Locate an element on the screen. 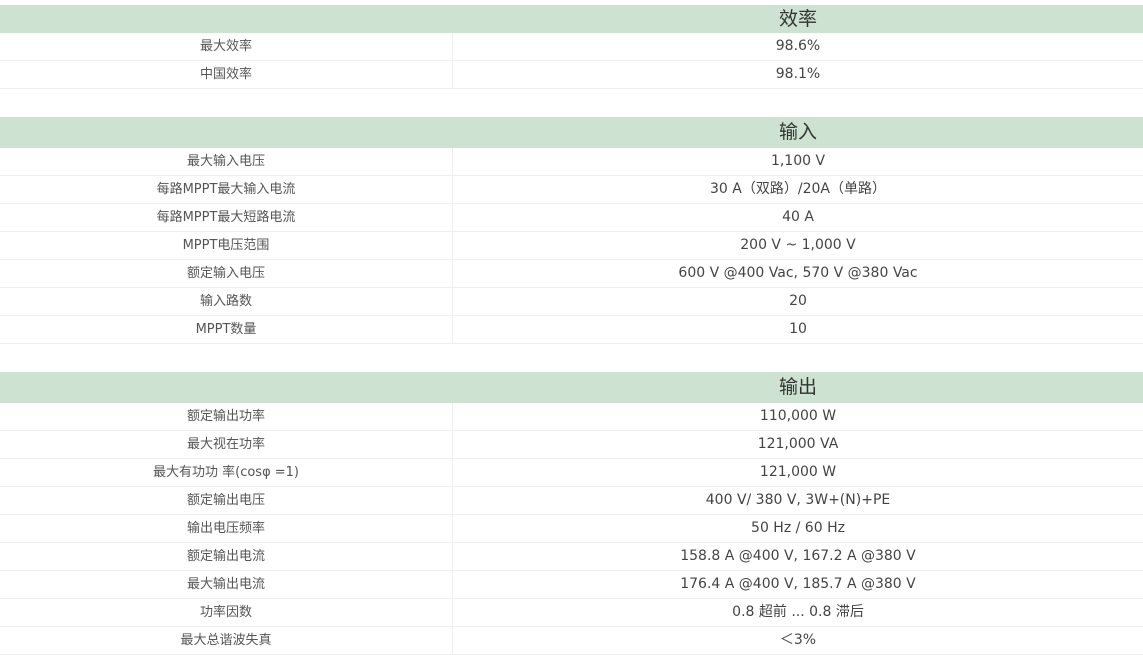 This screenshot has width=1143, height=655. spec-label: 中国效率 is located at coordinates (226, 74).